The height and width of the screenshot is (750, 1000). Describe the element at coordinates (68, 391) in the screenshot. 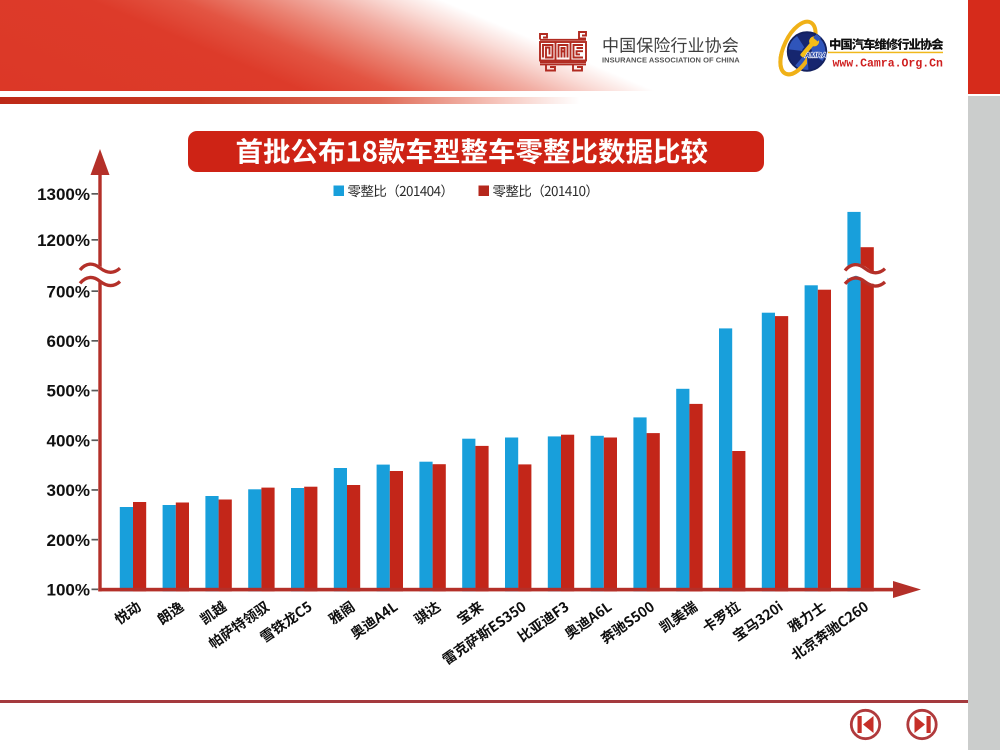

I see `svg-text: 500%` at that location.